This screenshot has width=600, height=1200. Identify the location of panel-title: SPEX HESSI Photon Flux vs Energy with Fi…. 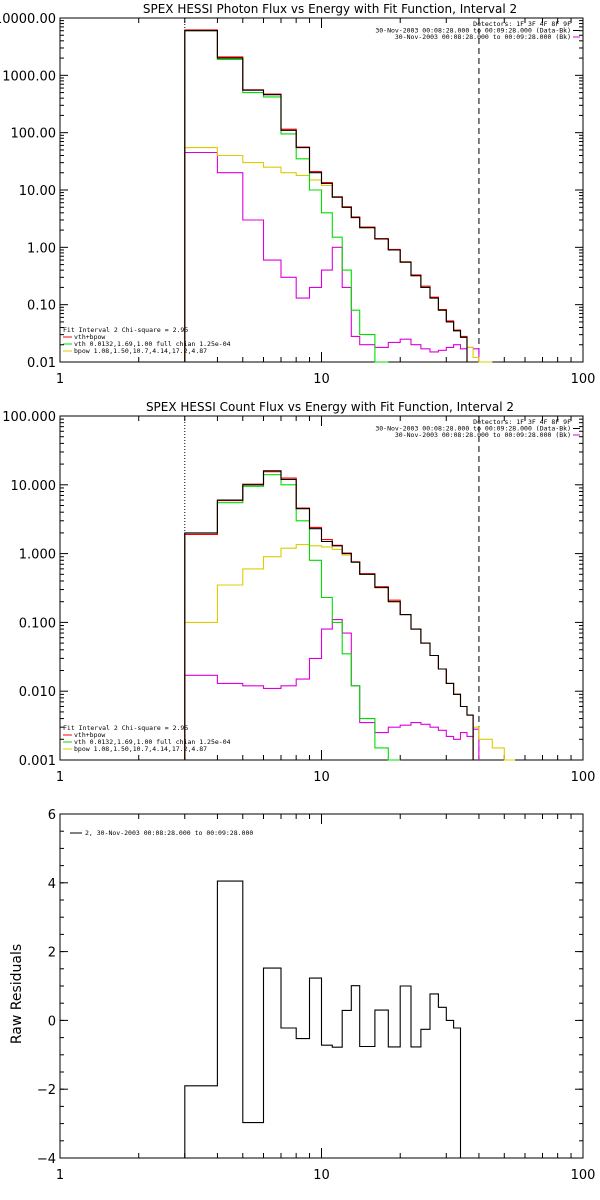
(330, 9).